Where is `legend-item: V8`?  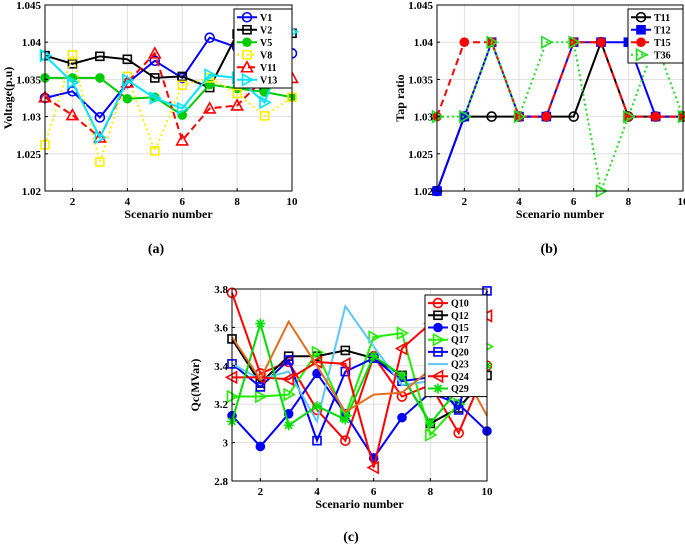
legend-item: V8 is located at coordinates (254, 55).